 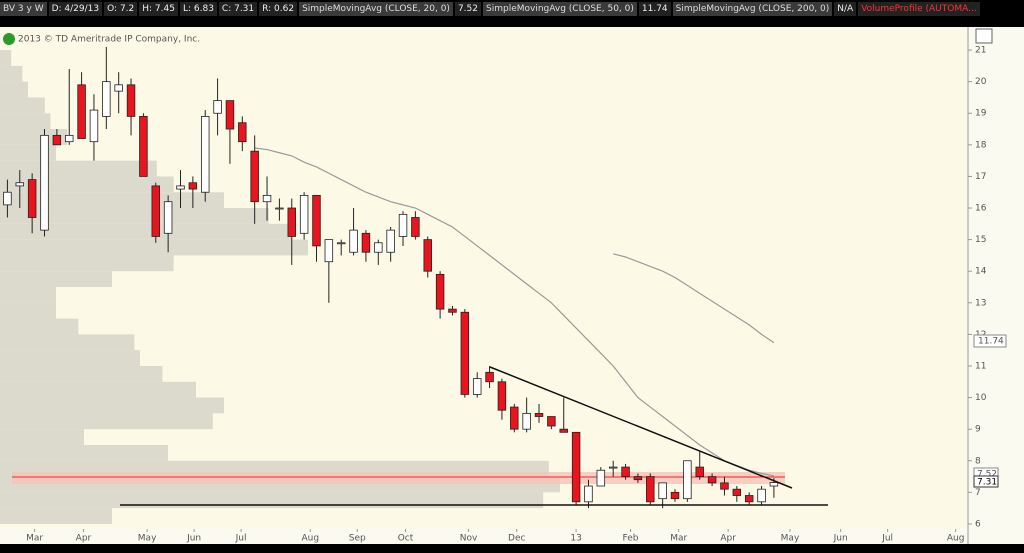 What do you see at coordinates (560, 9) in the screenshot?
I see `legend-name: SimpleMovingAvg (CLOSE, 50, 0)` at bounding box center [560, 9].